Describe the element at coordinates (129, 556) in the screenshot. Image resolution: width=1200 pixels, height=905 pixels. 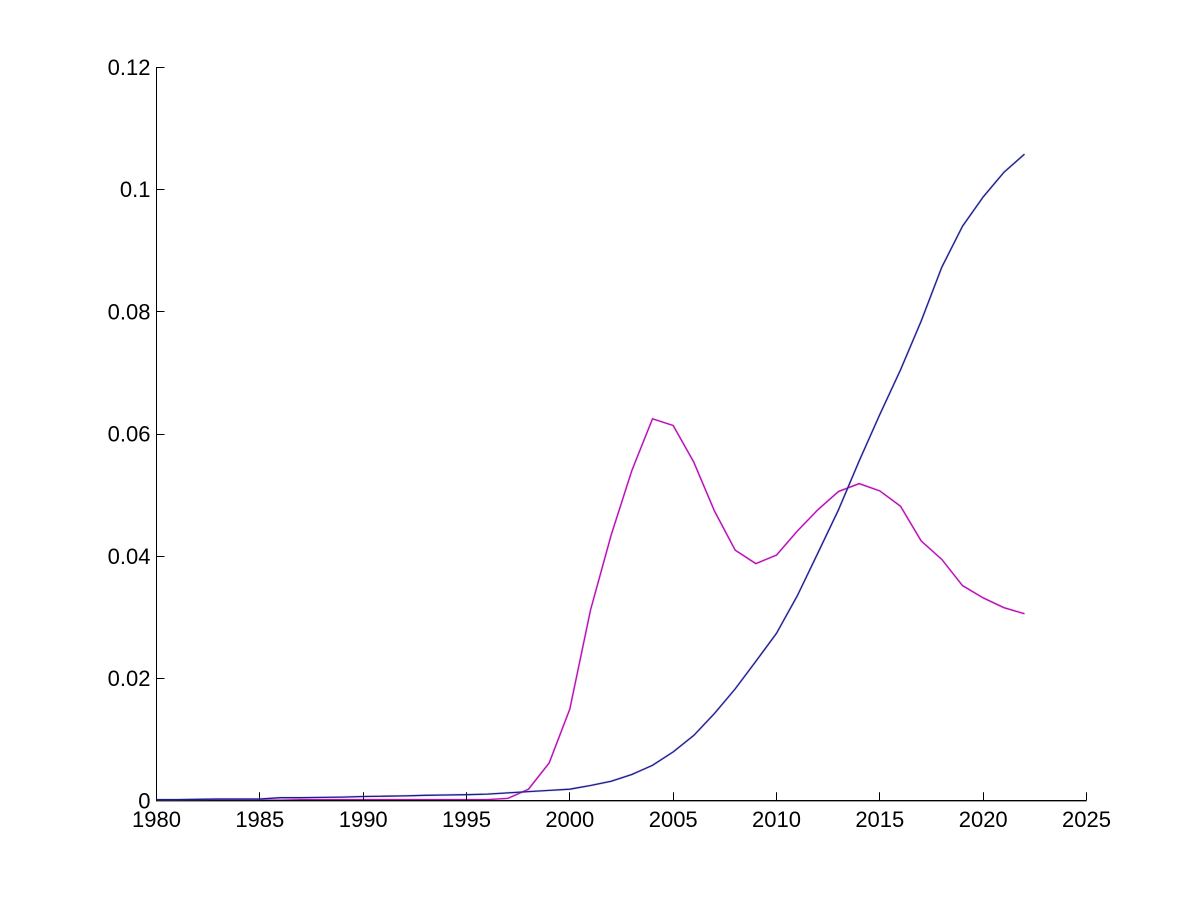
I see `svg-text: 0.04` at that location.